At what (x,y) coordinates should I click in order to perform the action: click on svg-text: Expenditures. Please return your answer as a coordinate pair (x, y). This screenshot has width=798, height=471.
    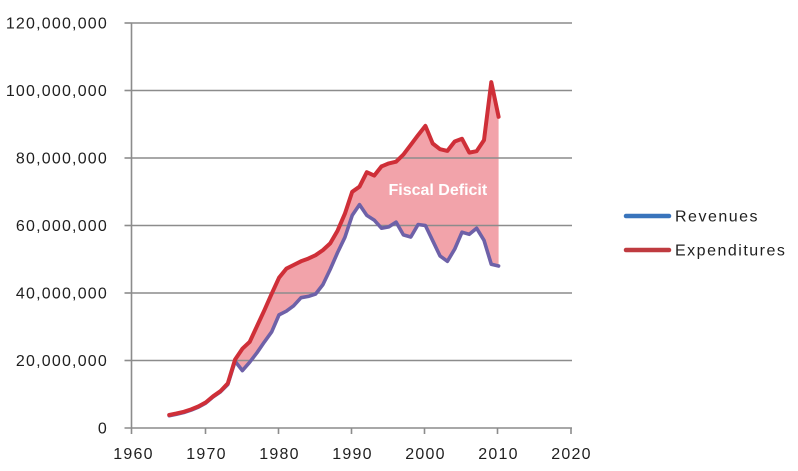
    Looking at the image, I should click on (730, 251).